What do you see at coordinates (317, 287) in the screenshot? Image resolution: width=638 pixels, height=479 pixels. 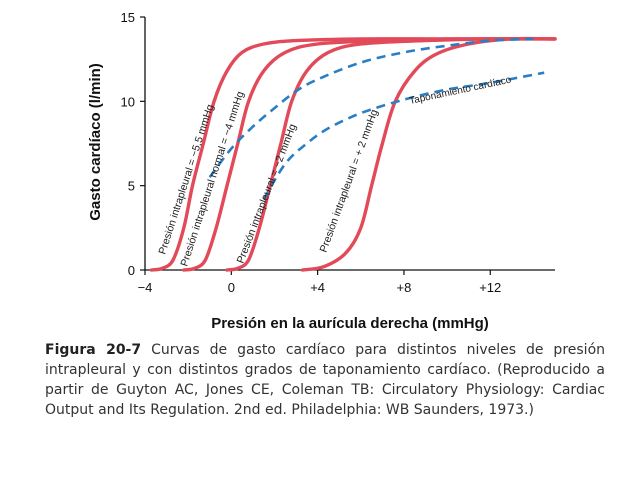 I see `x-tick-label: +4` at bounding box center [317, 287].